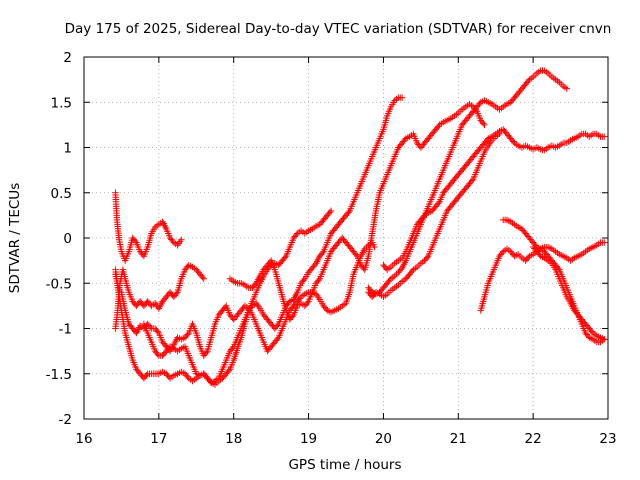 Image resolution: width=640 pixels, height=480 pixels. What do you see at coordinates (59, 239) in the screenshot?
I see `y-axis-tick-labels: -2 -1.5 -1 -0.5 0 0.5 1 1.5 2` at bounding box center [59, 239].